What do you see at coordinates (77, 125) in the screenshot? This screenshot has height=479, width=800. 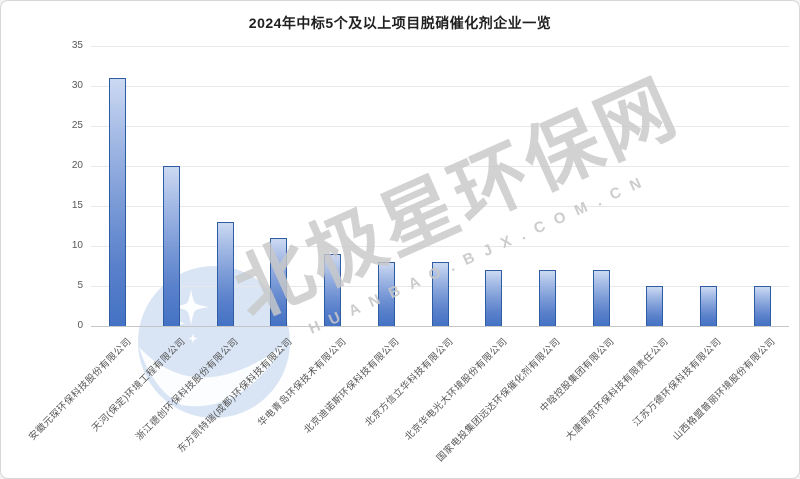 I see `y-tick-label: 25` at bounding box center [77, 125].